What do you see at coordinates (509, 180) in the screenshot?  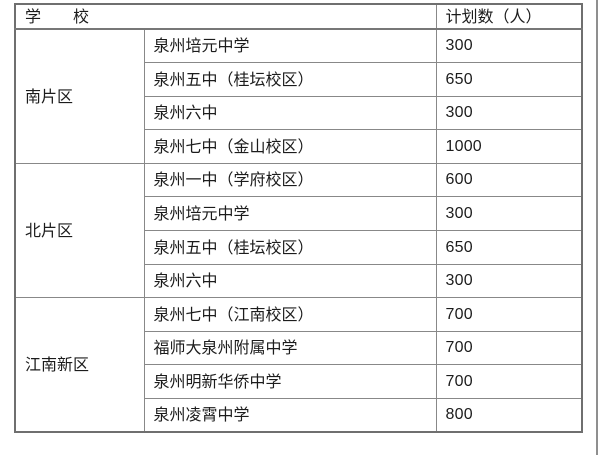 I see `plan-count-cell: 600` at bounding box center [509, 180].